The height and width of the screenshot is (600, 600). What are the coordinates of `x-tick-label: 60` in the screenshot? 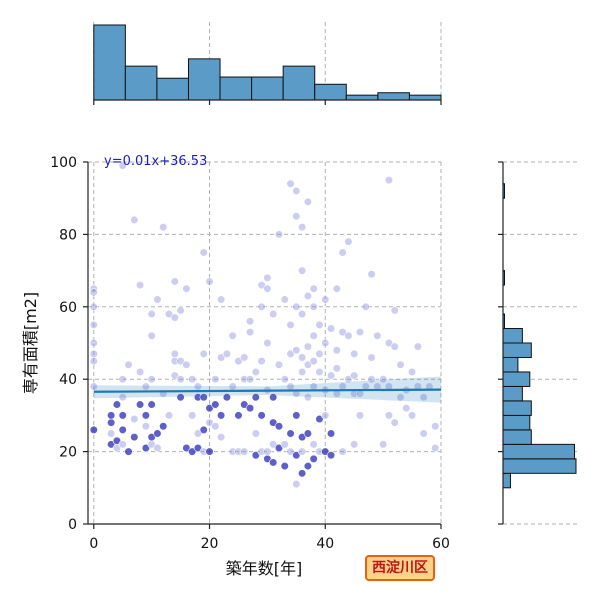 It's located at (441, 544).